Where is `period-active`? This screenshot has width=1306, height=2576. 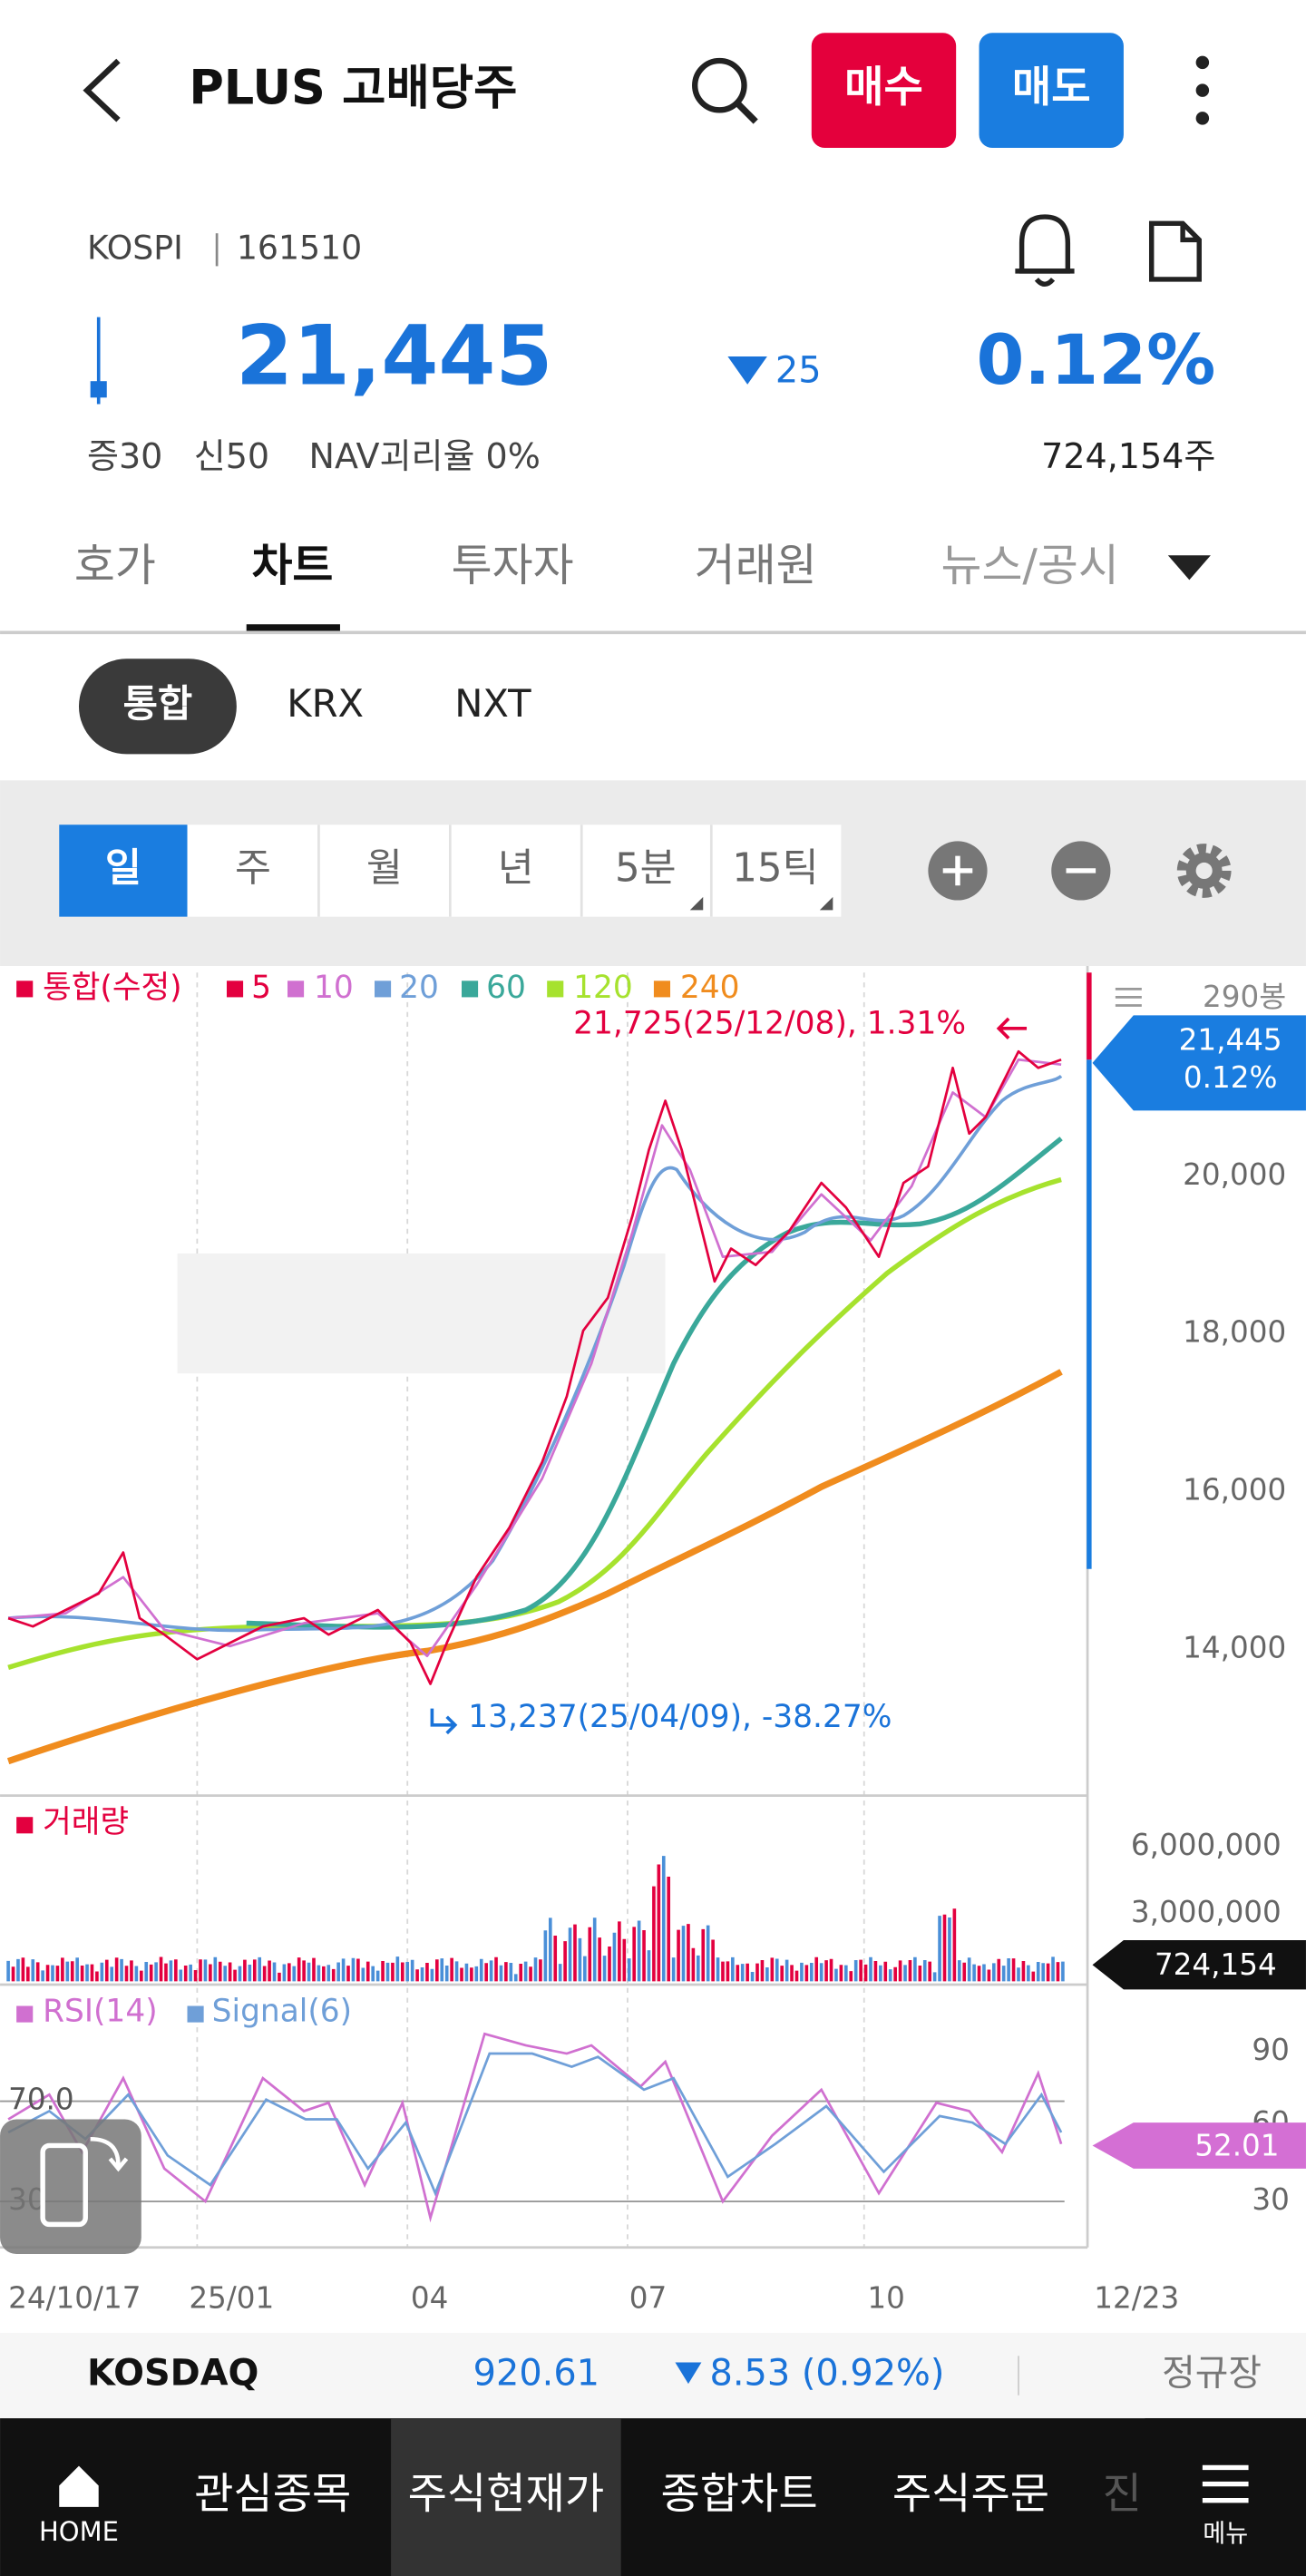
period-active is located at coordinates (123, 871).